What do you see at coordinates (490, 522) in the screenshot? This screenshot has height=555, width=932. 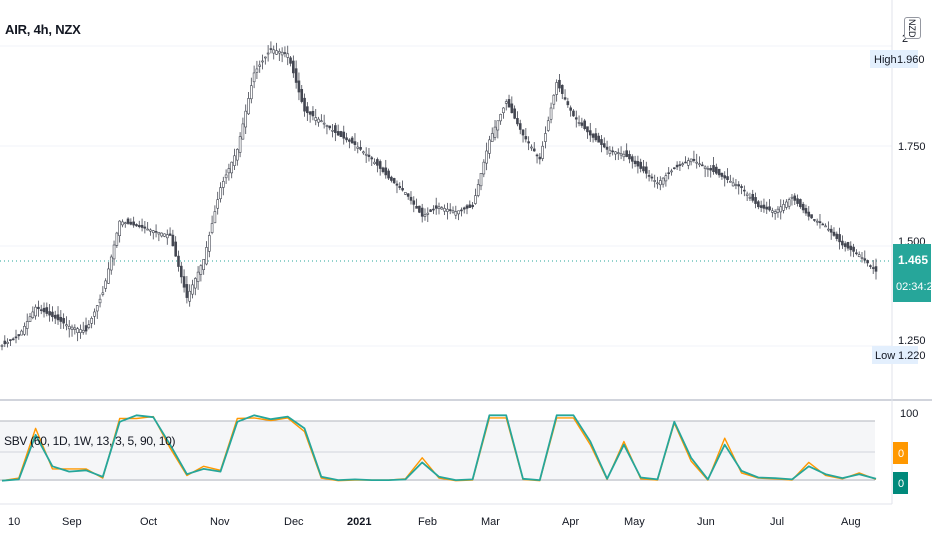 I see `x-tick-label: Mar` at bounding box center [490, 522].